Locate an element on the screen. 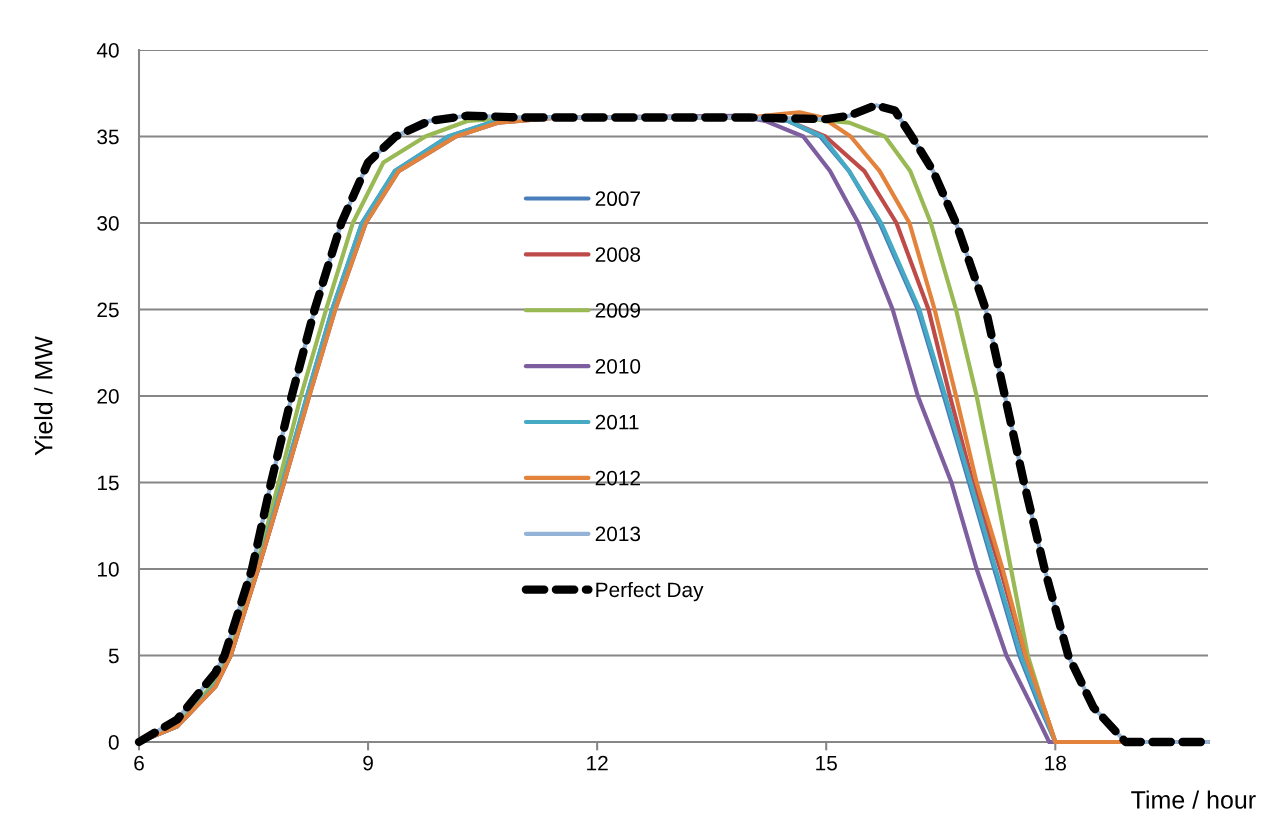 Image resolution: width=1269 pixels, height=832 pixels. y-tick-label: 15 is located at coordinates (108, 483).